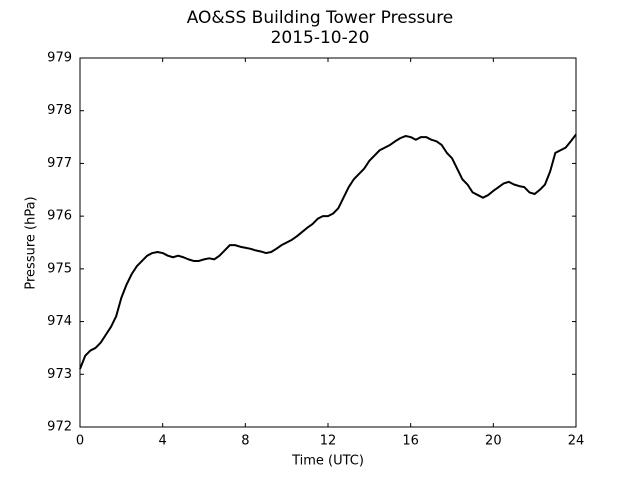  What do you see at coordinates (59, 58) in the screenshot?
I see `y-tick-label: 979` at bounding box center [59, 58].